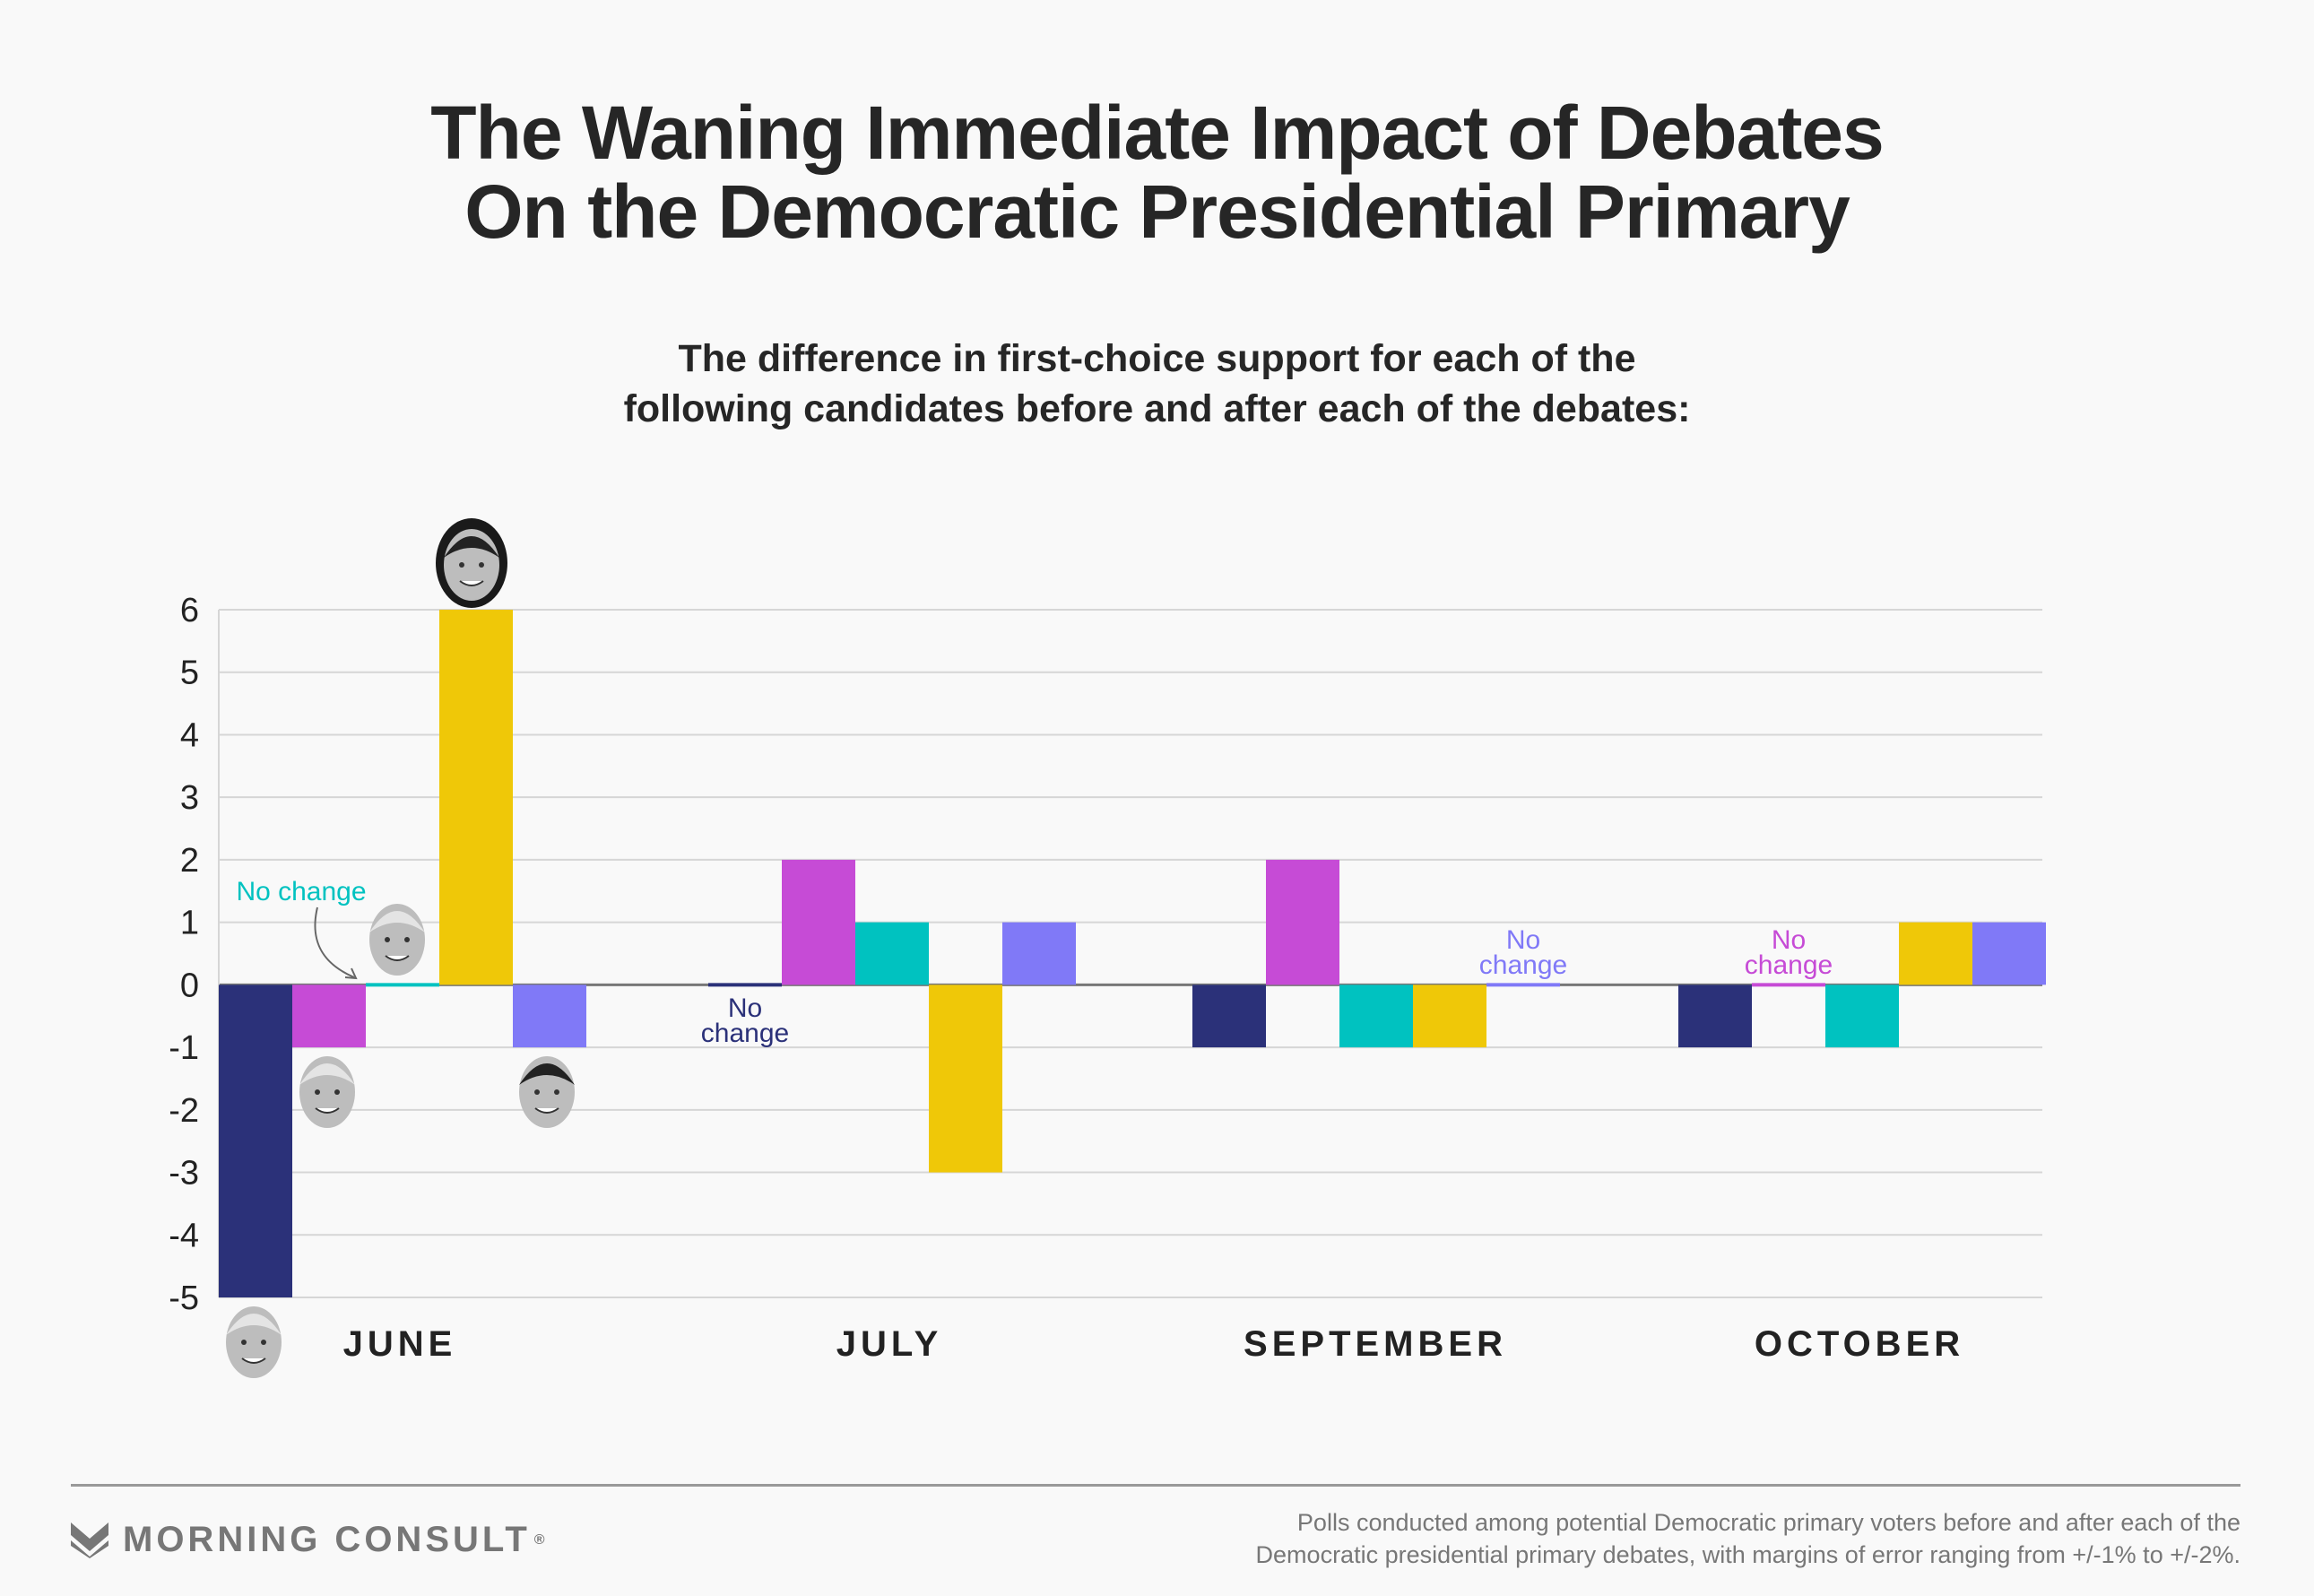  Describe the element at coordinates (189, 923) in the screenshot. I see `y-tick-label: 1` at that location.